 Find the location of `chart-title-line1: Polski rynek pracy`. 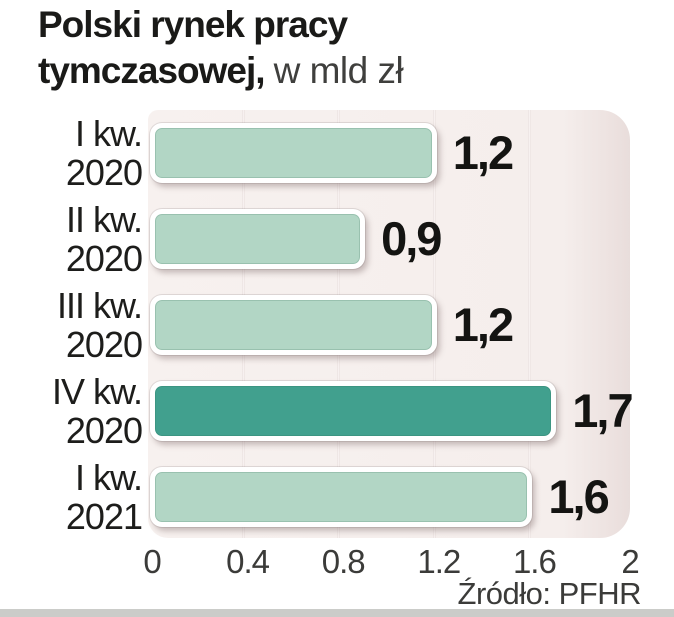

chart-title-line1: Polski rynek pracy is located at coordinates (193, 24).